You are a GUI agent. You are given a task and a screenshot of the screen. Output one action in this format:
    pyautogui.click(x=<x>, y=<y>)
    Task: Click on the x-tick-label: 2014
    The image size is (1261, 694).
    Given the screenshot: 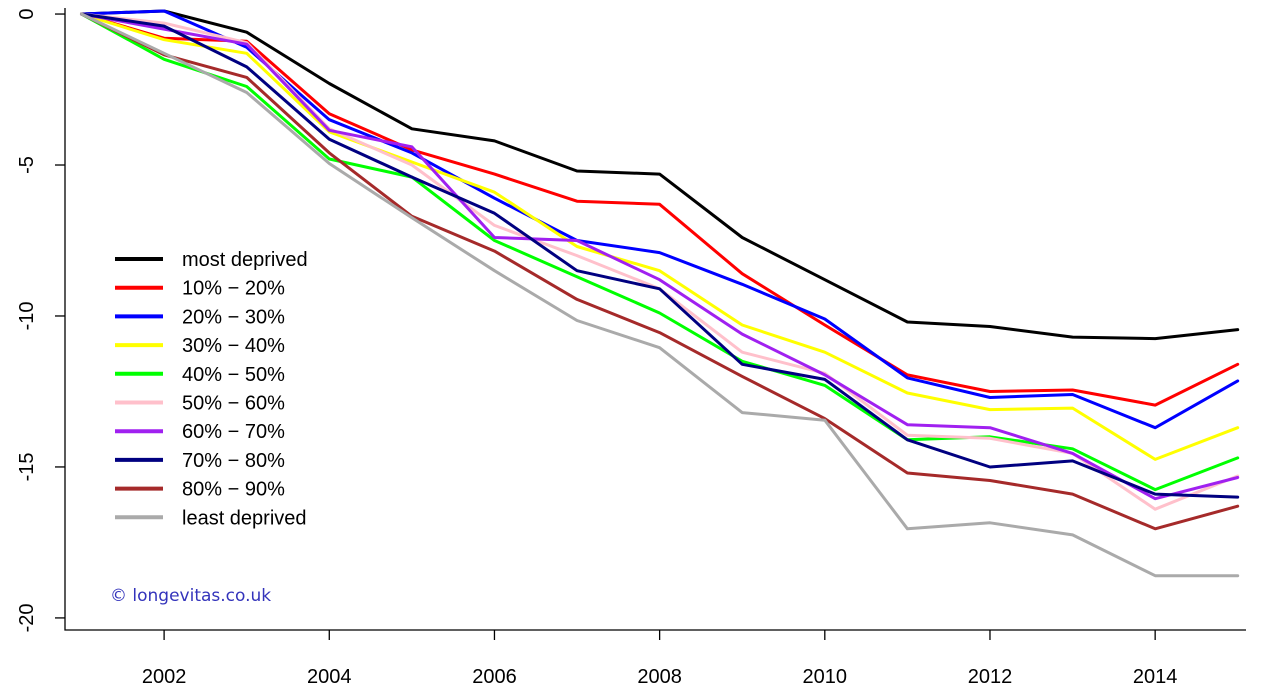 What is the action you would take?
    pyautogui.click(x=1155, y=677)
    